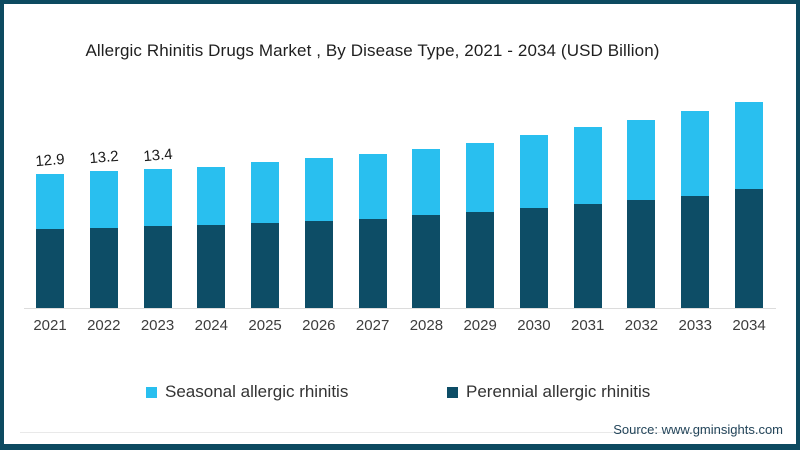  Describe the element at coordinates (157, 155) in the screenshot. I see `data-label: 13.4` at that location.